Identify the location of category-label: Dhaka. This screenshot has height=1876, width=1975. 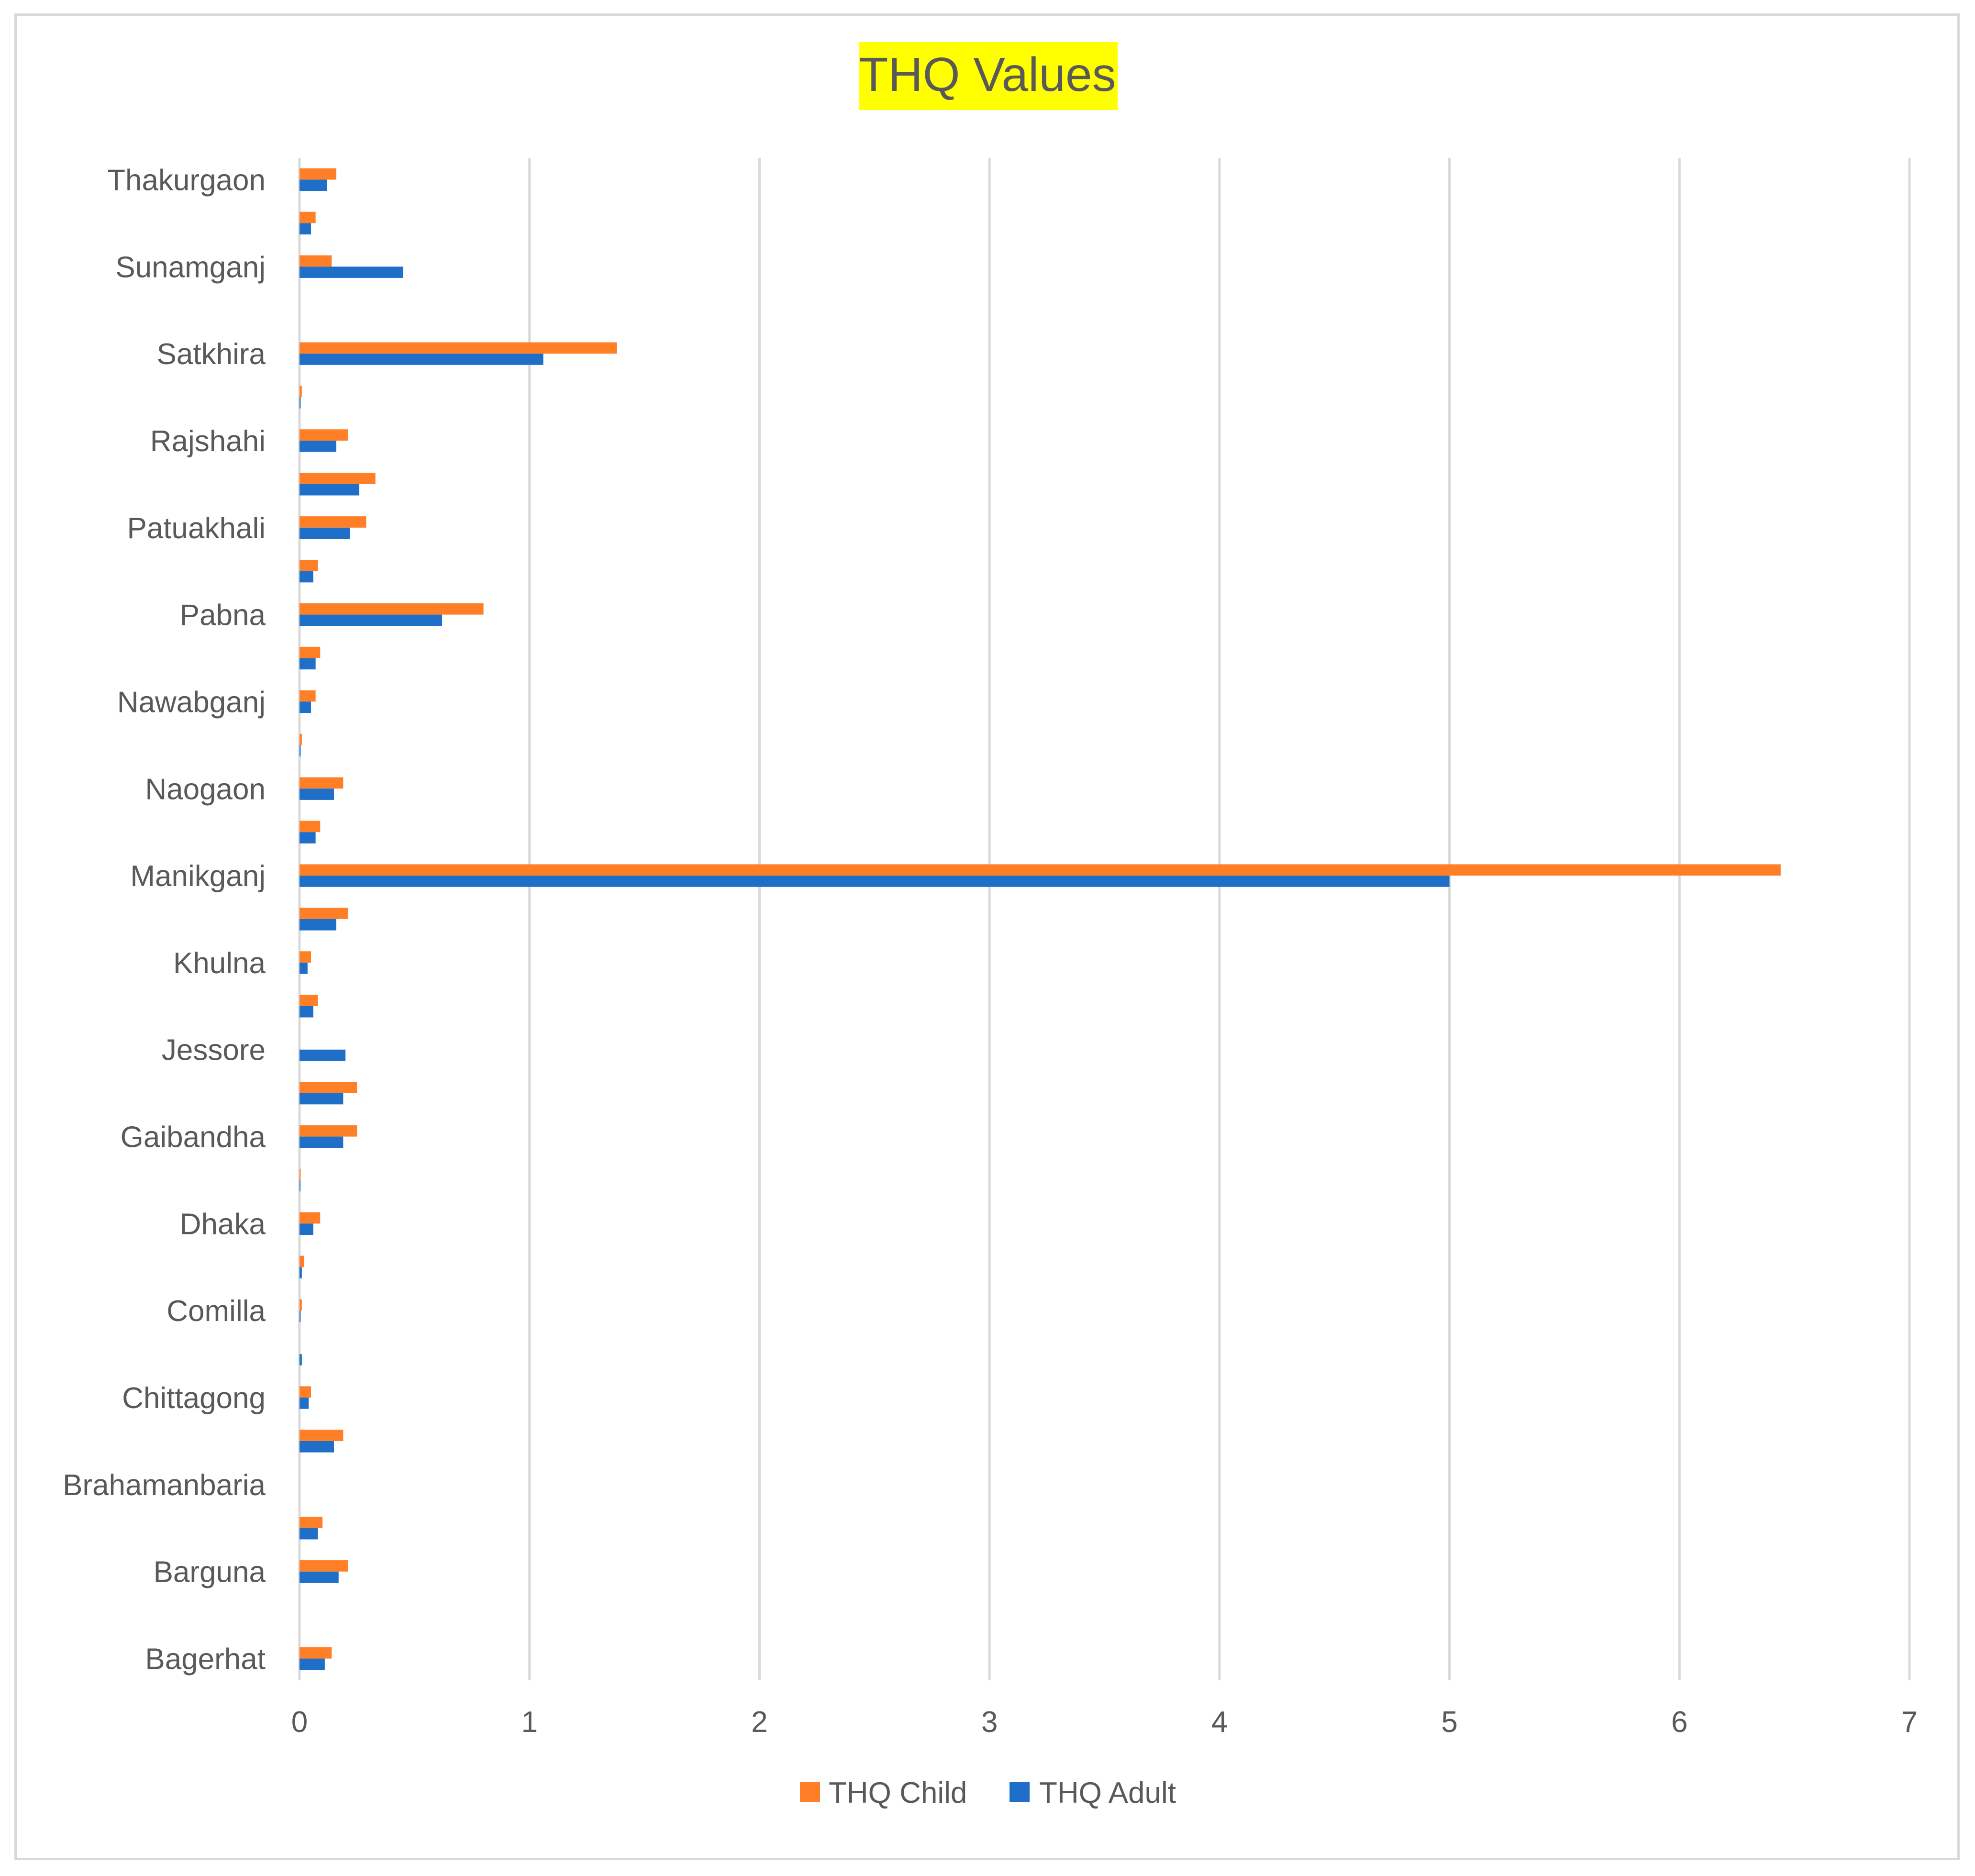
(223, 1225).